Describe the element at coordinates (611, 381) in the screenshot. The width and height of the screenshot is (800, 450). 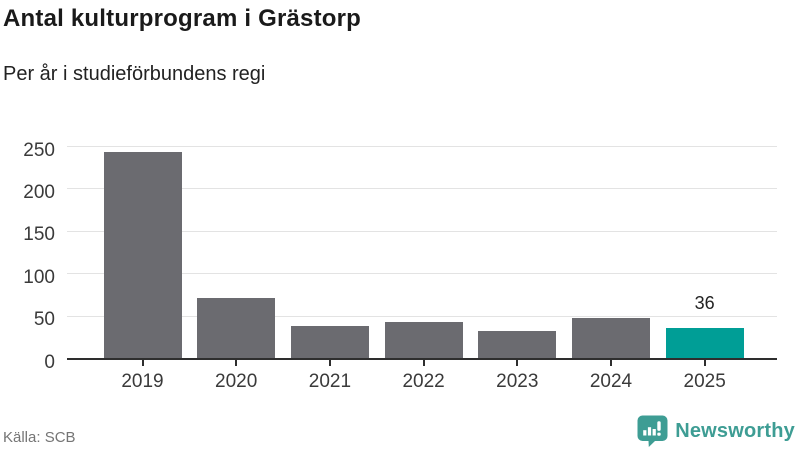
I see `x-axis-tick-label: 2024` at that location.